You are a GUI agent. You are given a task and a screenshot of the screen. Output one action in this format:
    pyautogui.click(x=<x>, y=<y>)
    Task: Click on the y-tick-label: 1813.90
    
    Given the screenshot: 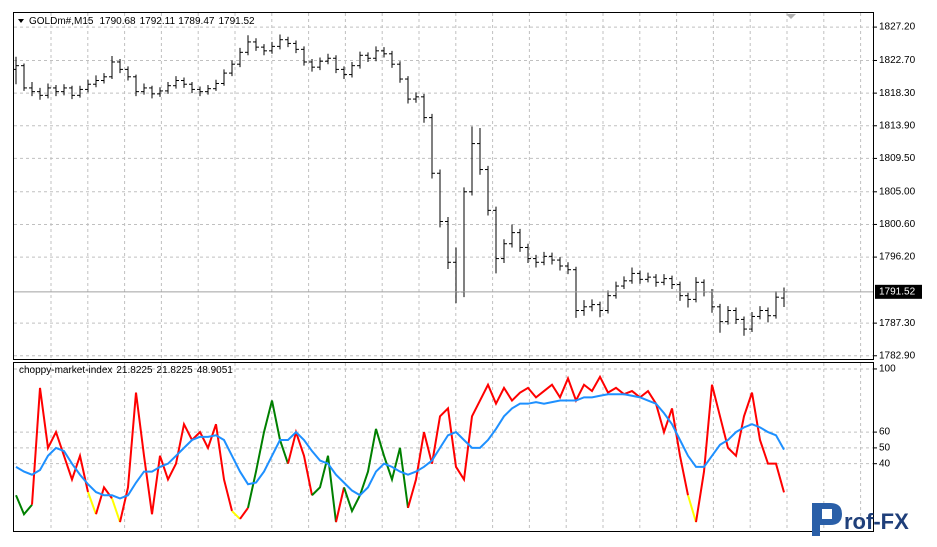 What is the action you would take?
    pyautogui.click(x=897, y=125)
    